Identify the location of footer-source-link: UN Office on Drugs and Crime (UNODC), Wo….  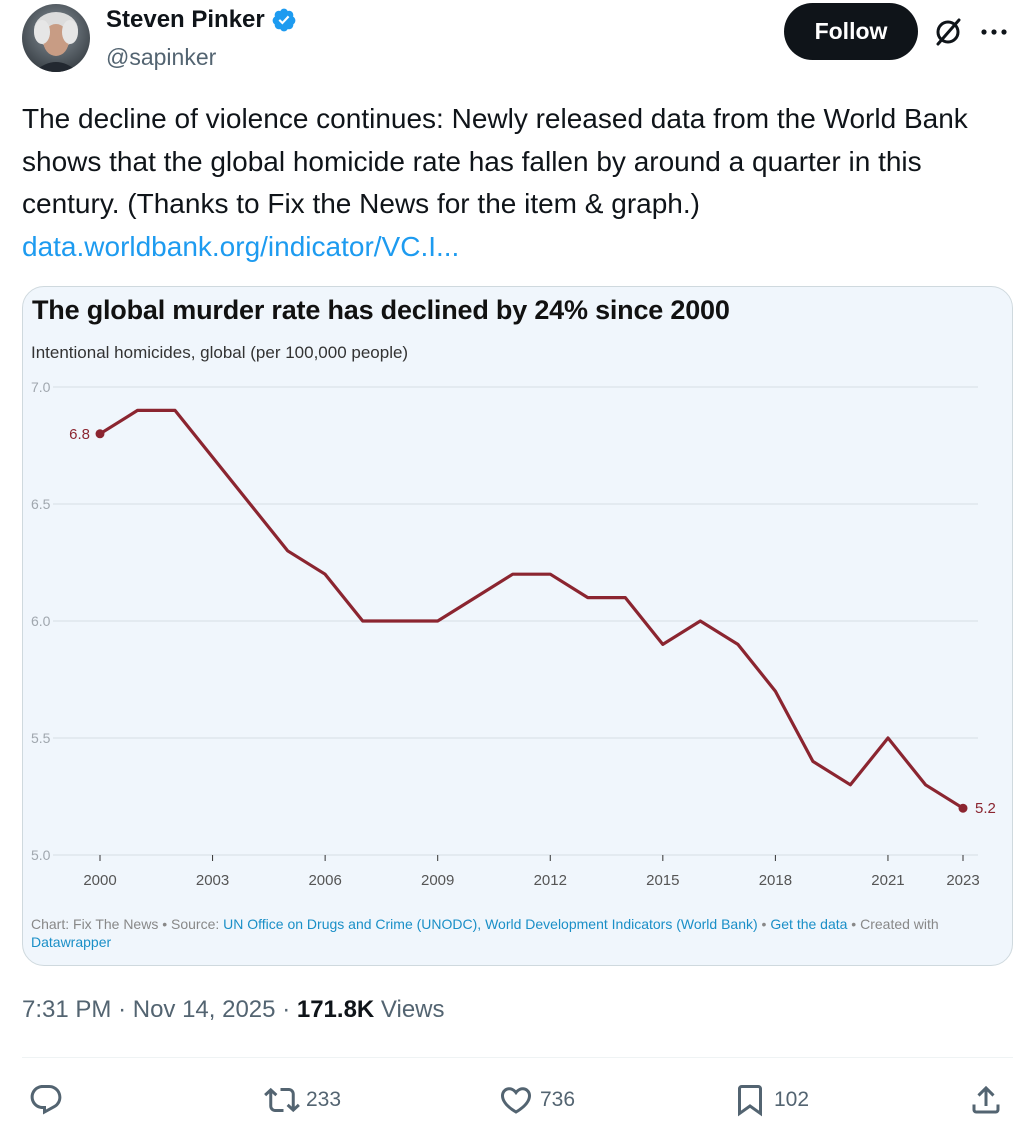
(490, 924).